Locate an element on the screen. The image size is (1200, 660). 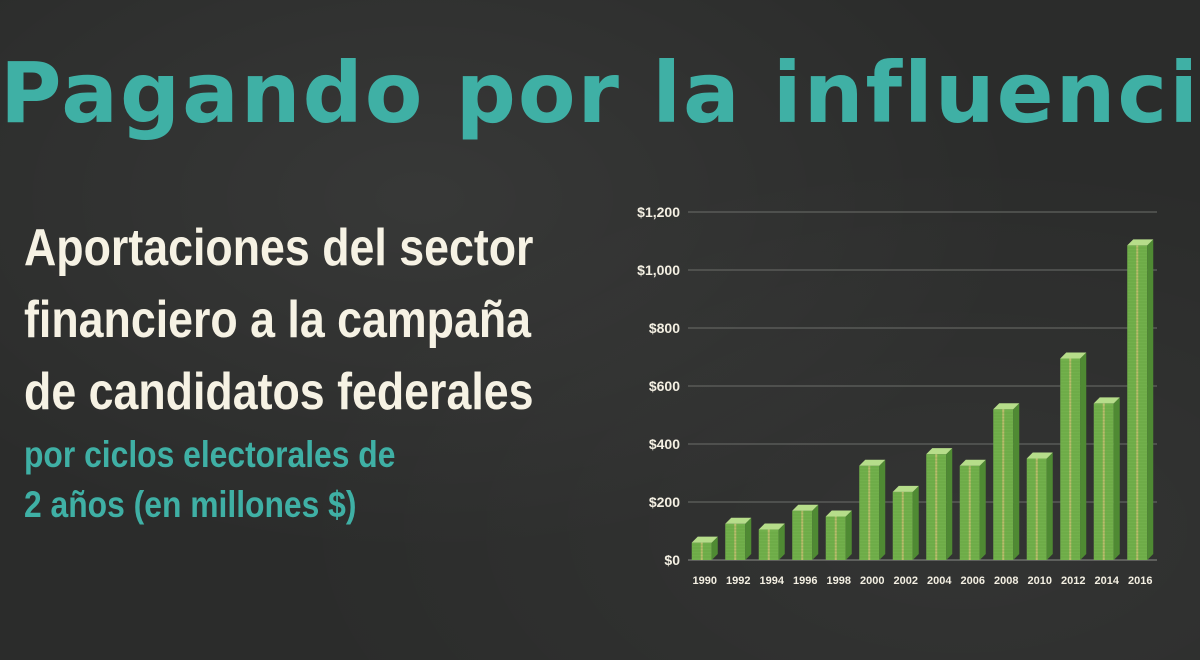
x-tick-label: 2002 is located at coordinates (906, 581).